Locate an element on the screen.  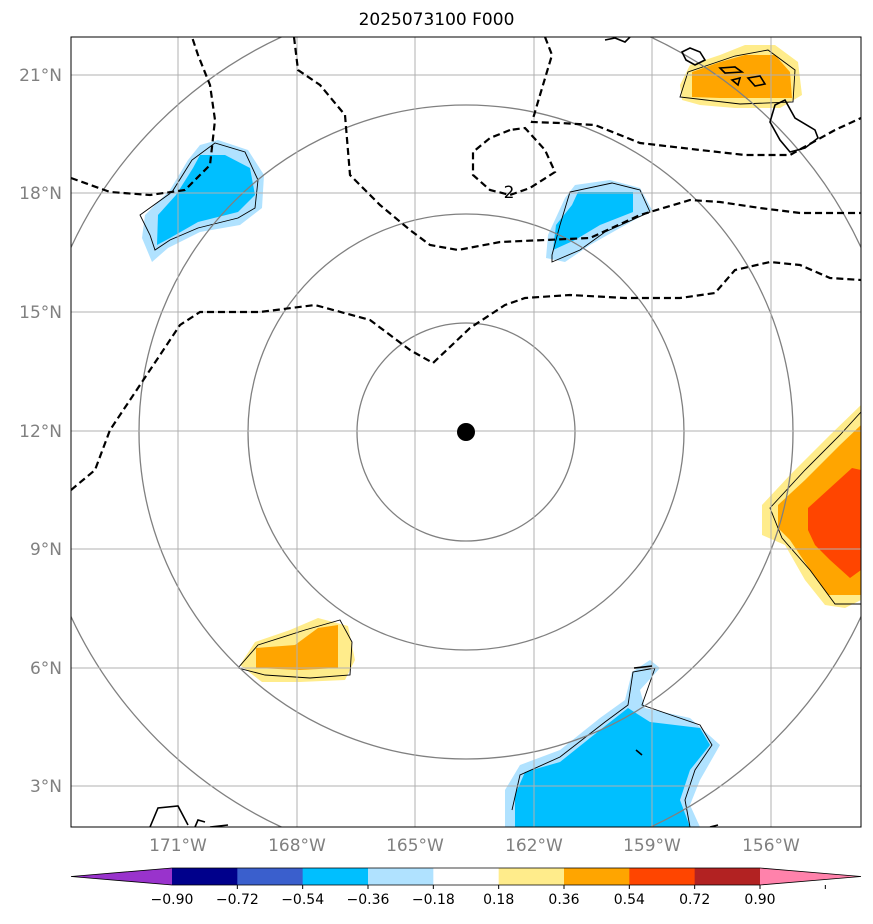
map-title: 2025073100 F000 is located at coordinates (436, 20).